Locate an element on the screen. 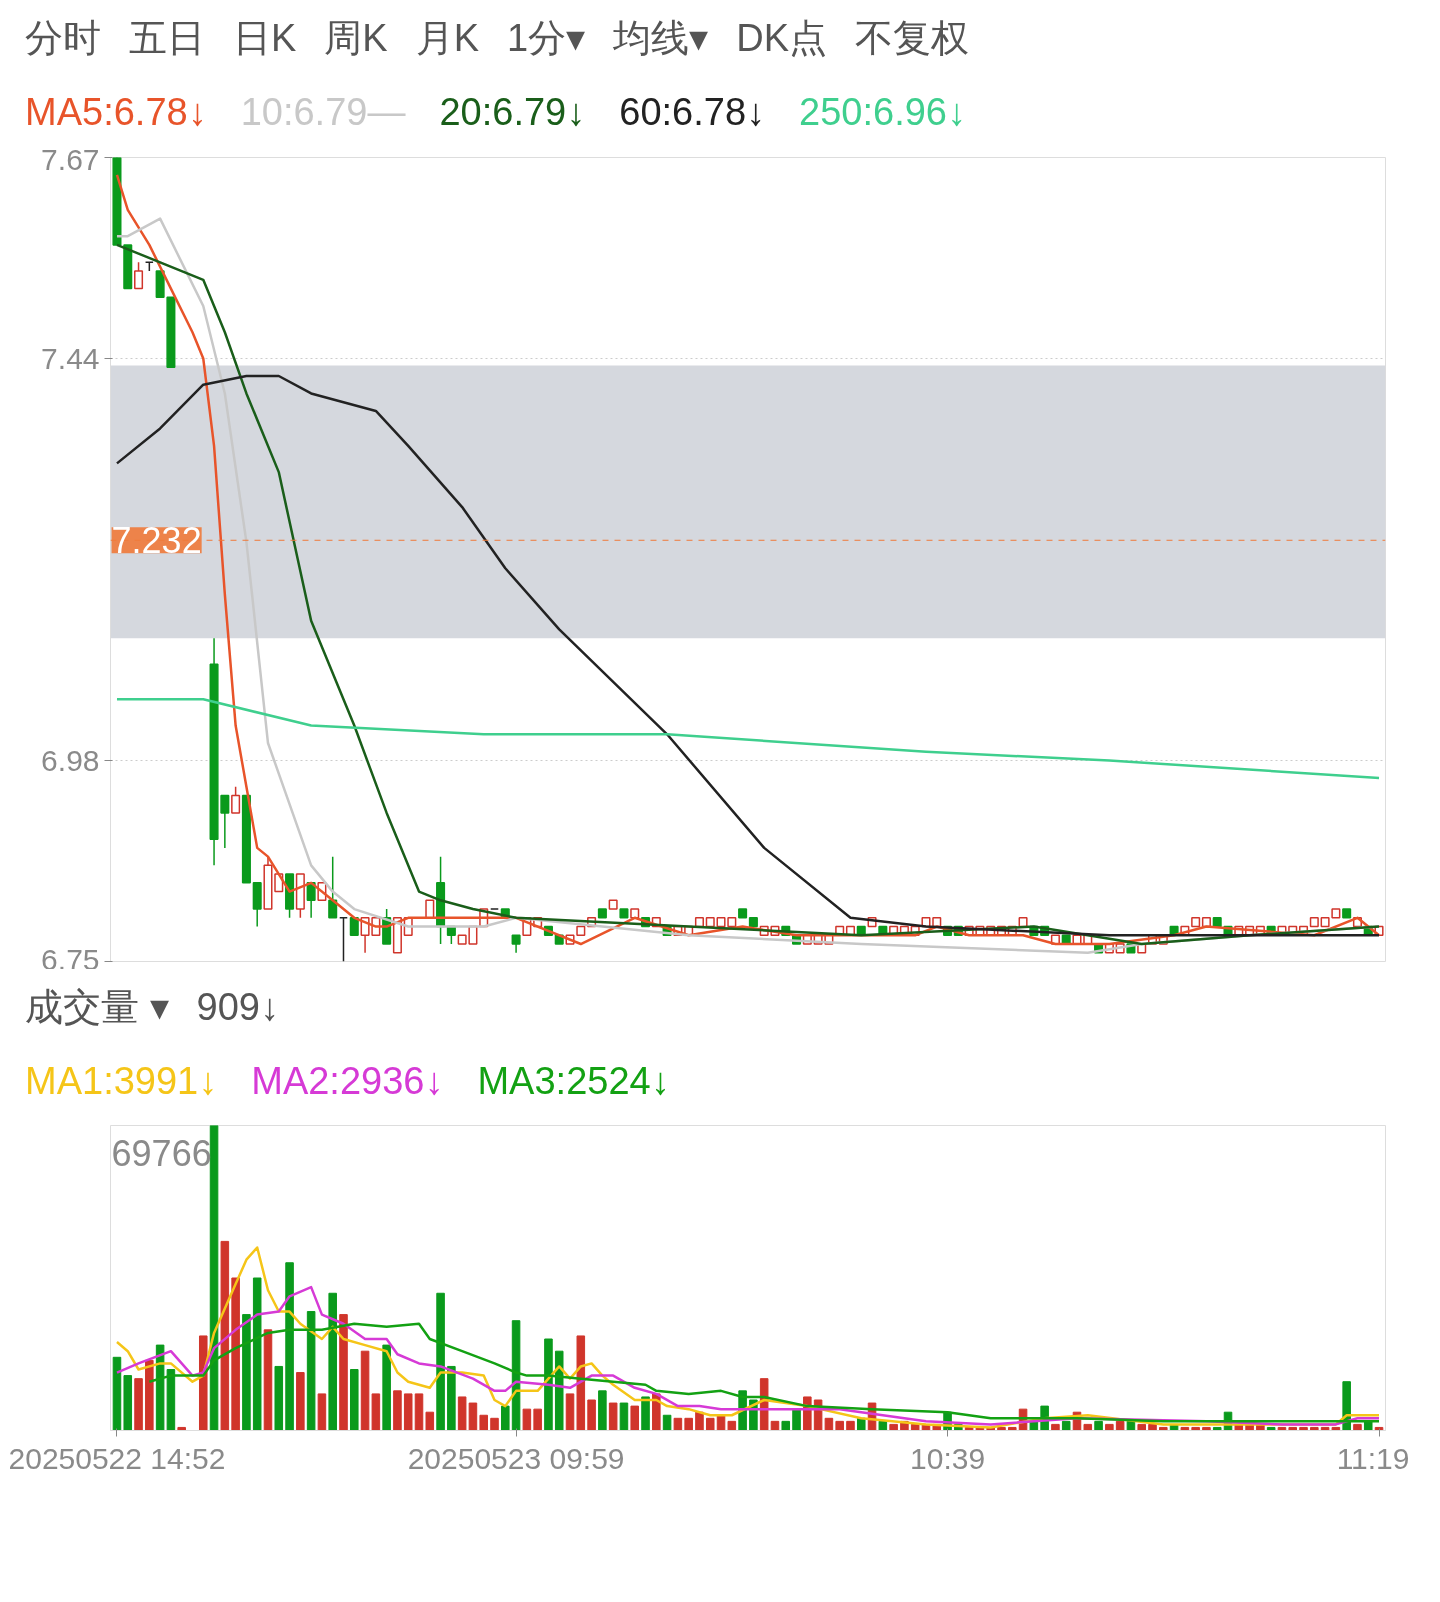 The image size is (1440, 1602). text: 909↓ is located at coordinates (237, 1007).